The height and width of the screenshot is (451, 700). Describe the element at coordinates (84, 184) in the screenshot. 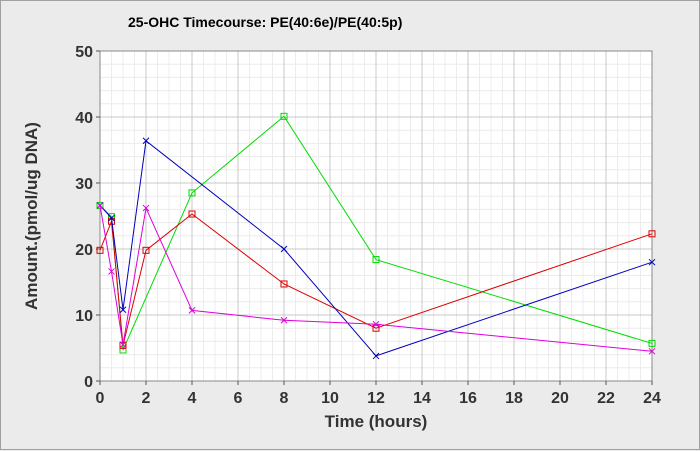

I see `y-tick-label: 30` at that location.